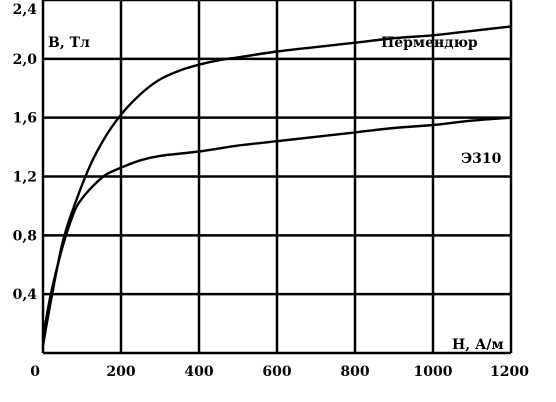  What do you see at coordinates (354, 372) in the screenshot?
I see `x-tick-label-4: 800` at bounding box center [354, 372].